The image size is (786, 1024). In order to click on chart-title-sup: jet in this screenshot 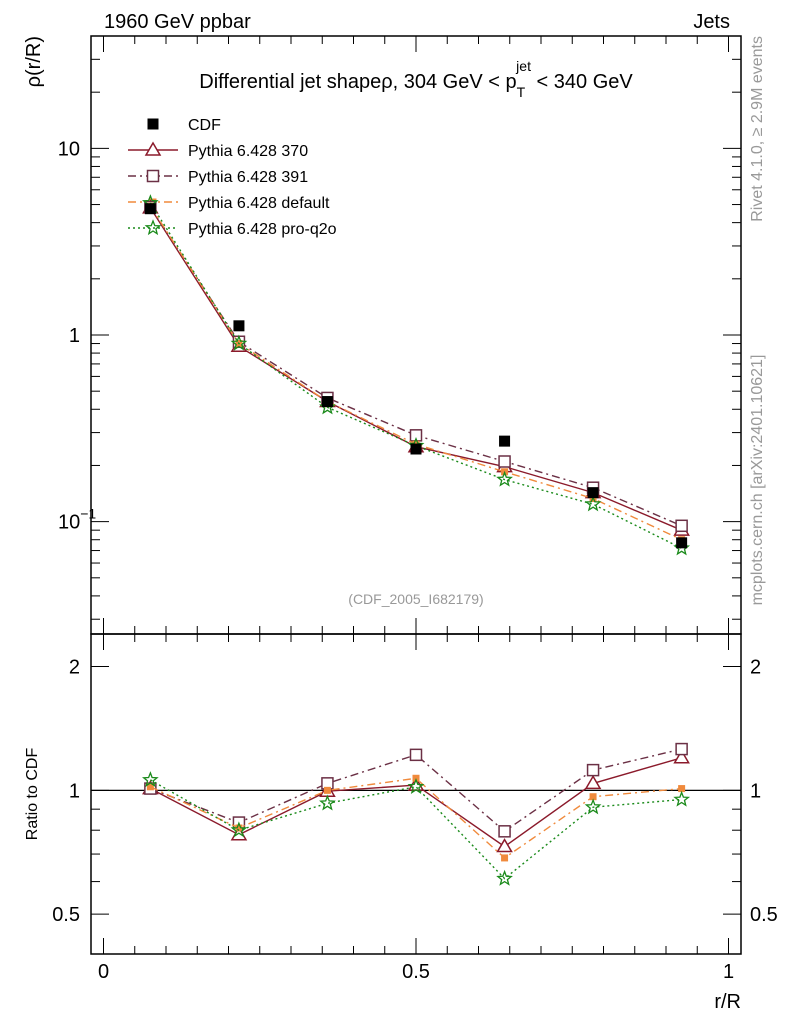, I will do `click(523, 66)`.